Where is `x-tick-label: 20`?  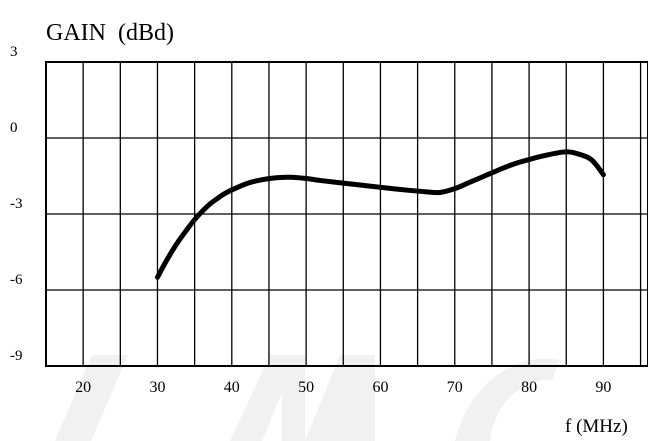
x-tick-label: 20 is located at coordinates (83, 387).